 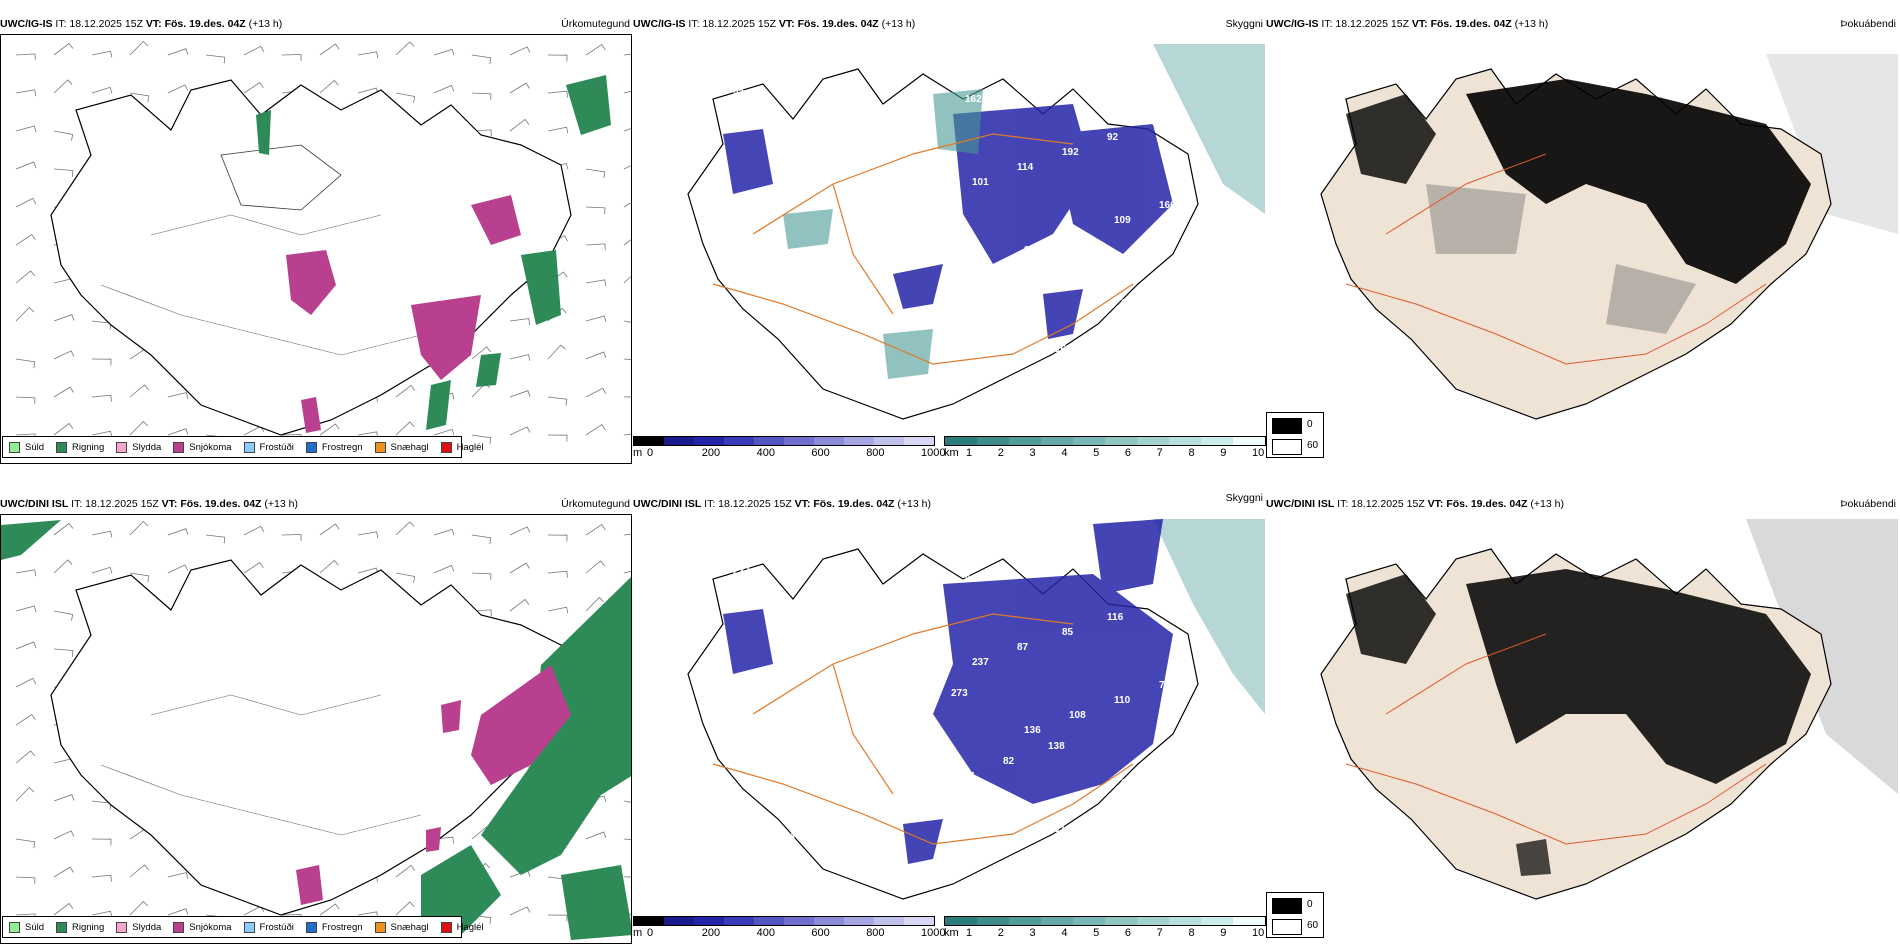 What do you see at coordinates (966, 776) in the screenshot?
I see `cloud-base-label: 124` at bounding box center [966, 776].